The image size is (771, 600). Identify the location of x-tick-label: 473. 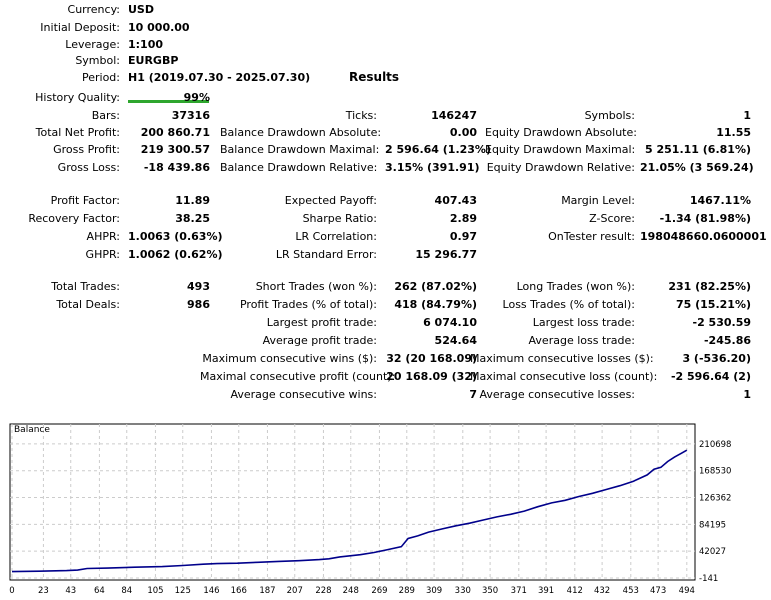
(658, 591).